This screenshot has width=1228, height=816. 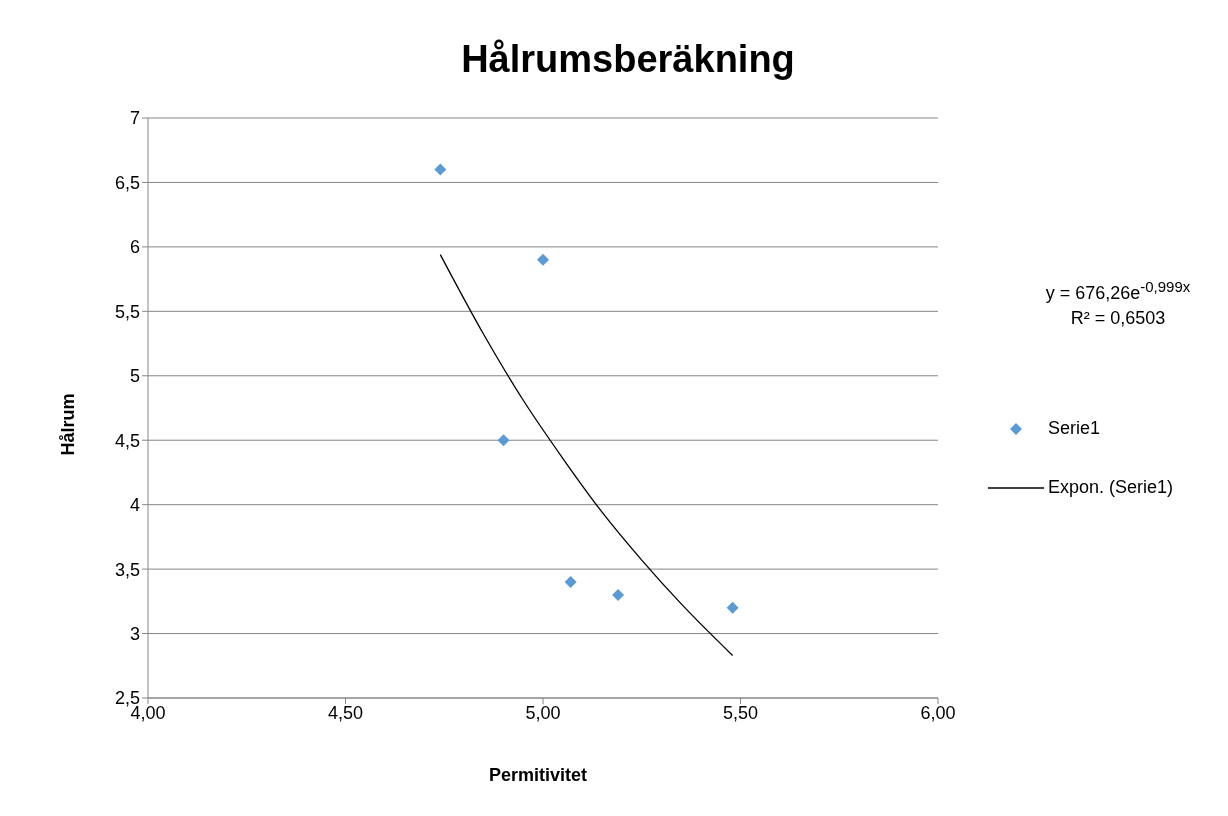 What do you see at coordinates (1111, 487) in the screenshot?
I see `legend-label: Expon. (Serie1)` at bounding box center [1111, 487].